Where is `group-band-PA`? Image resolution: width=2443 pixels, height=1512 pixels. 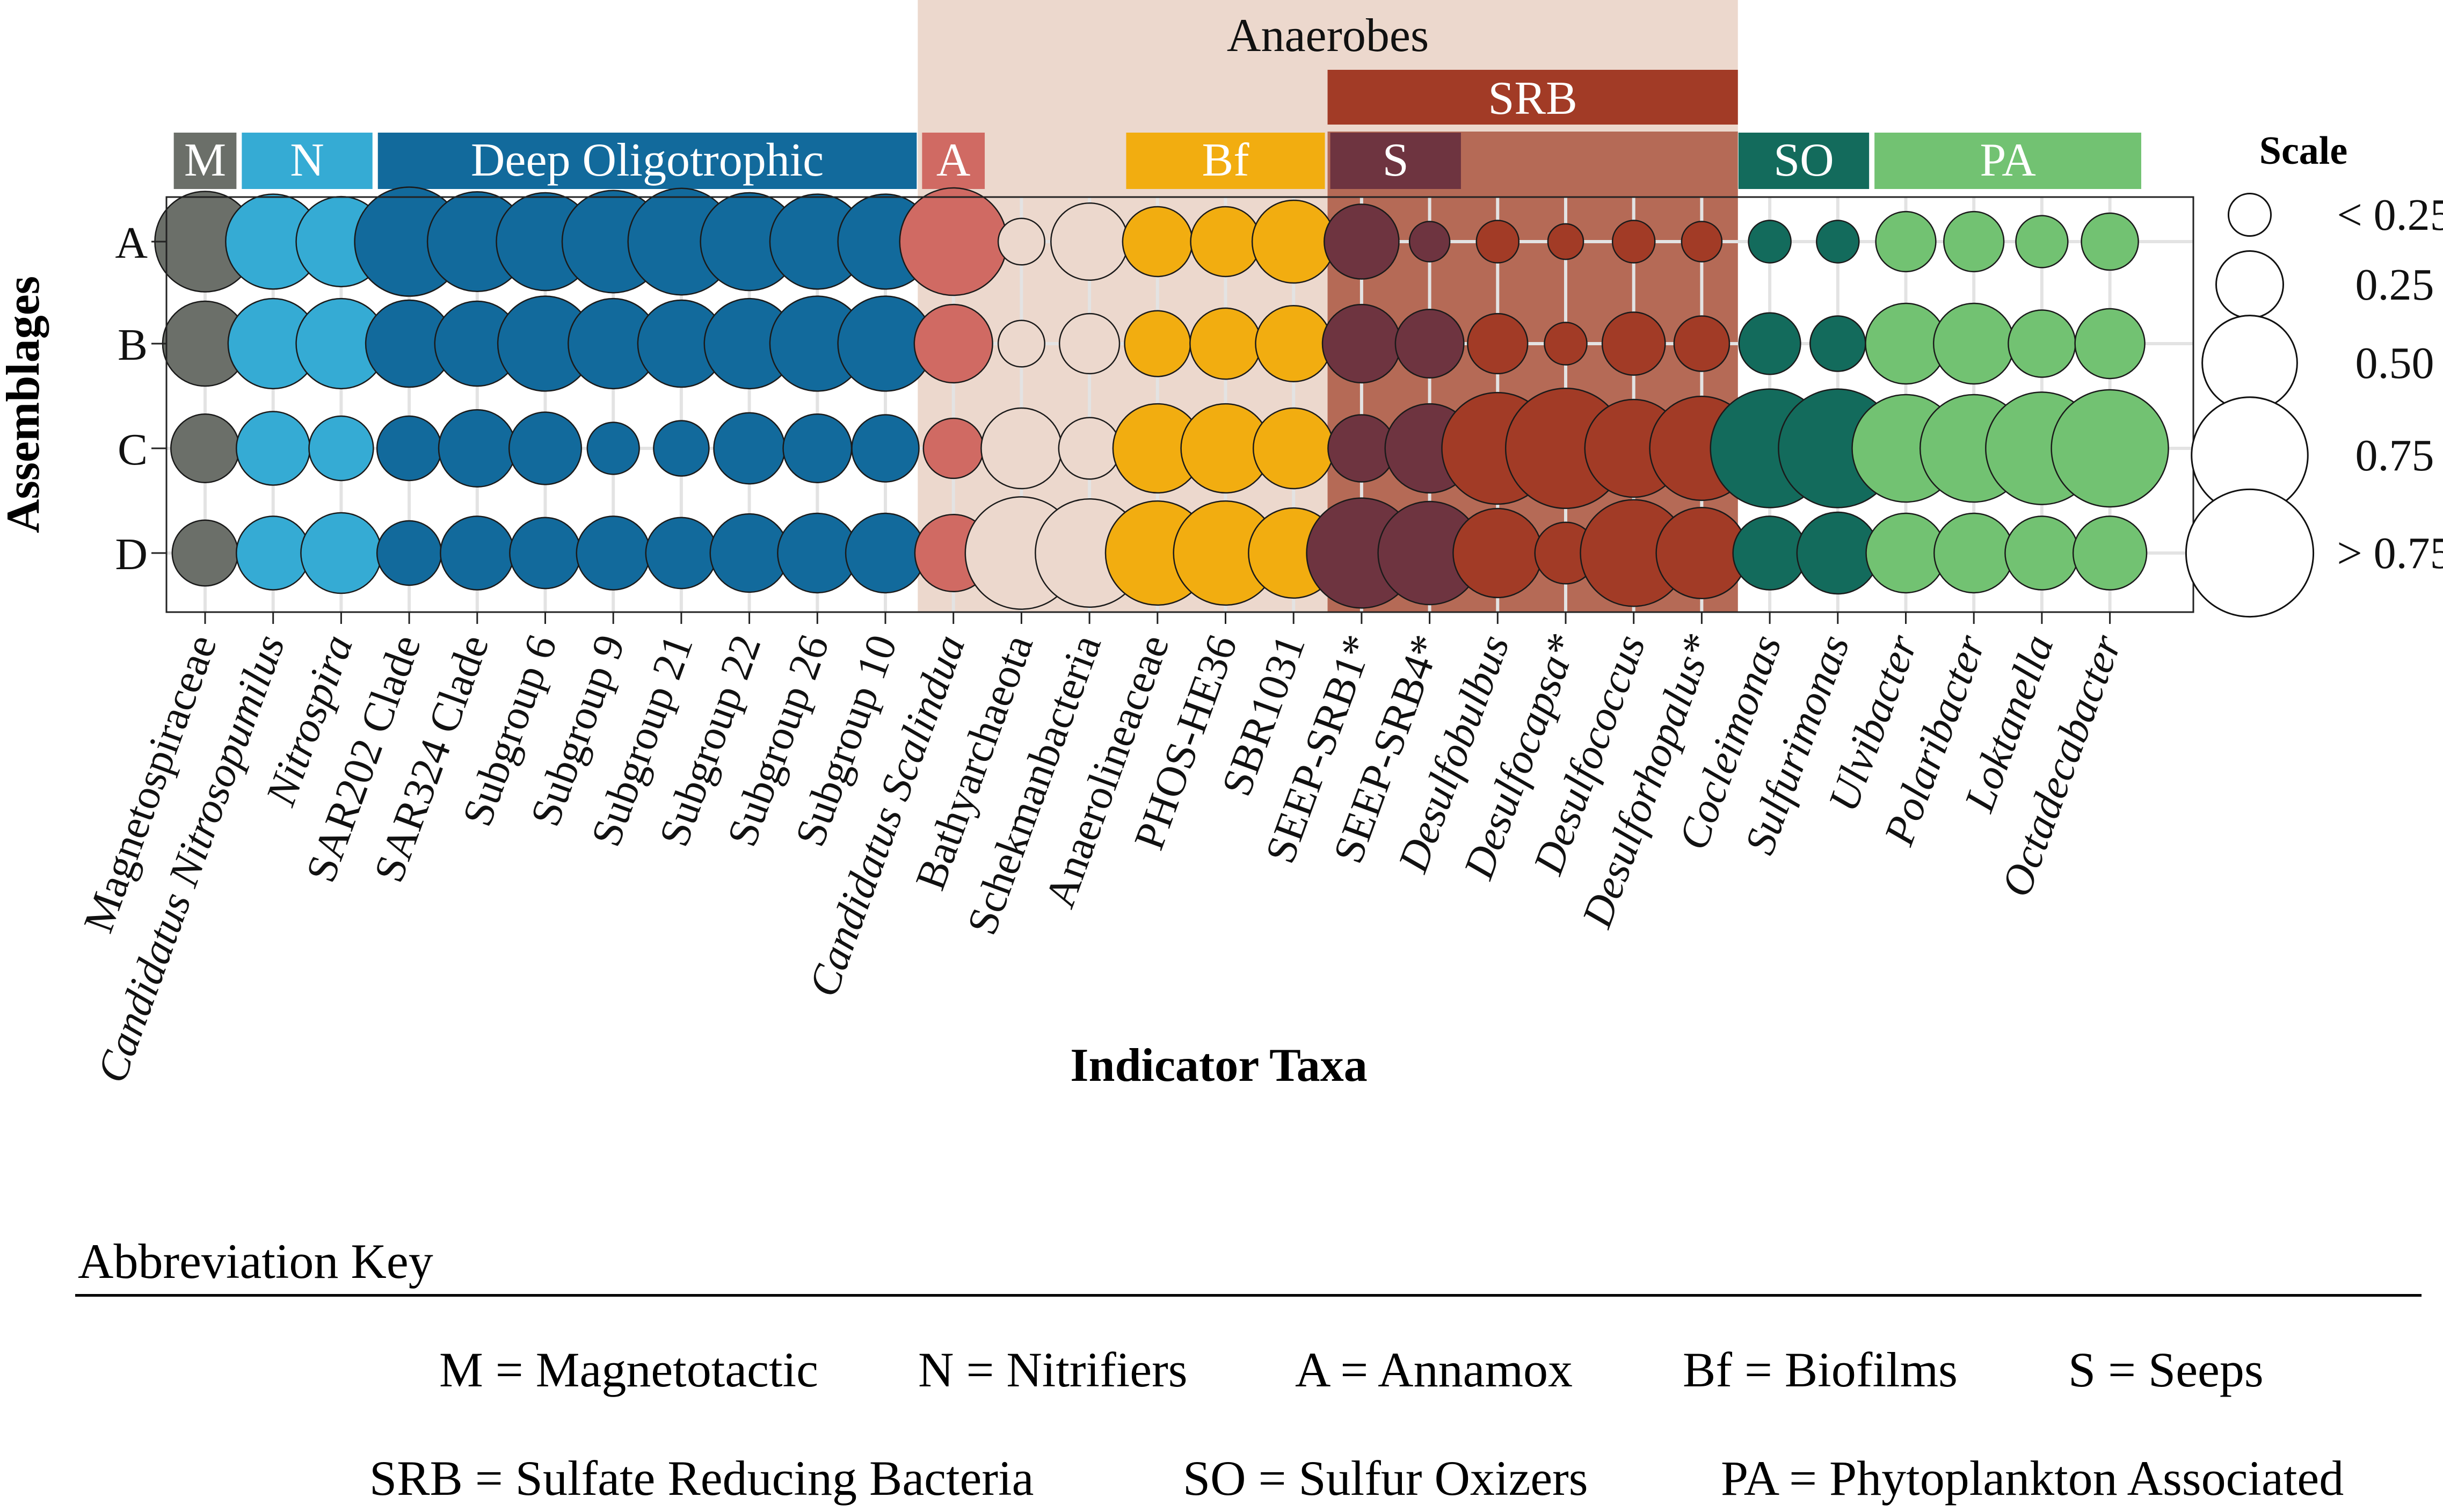 group-band-PA is located at coordinates (2008, 161).